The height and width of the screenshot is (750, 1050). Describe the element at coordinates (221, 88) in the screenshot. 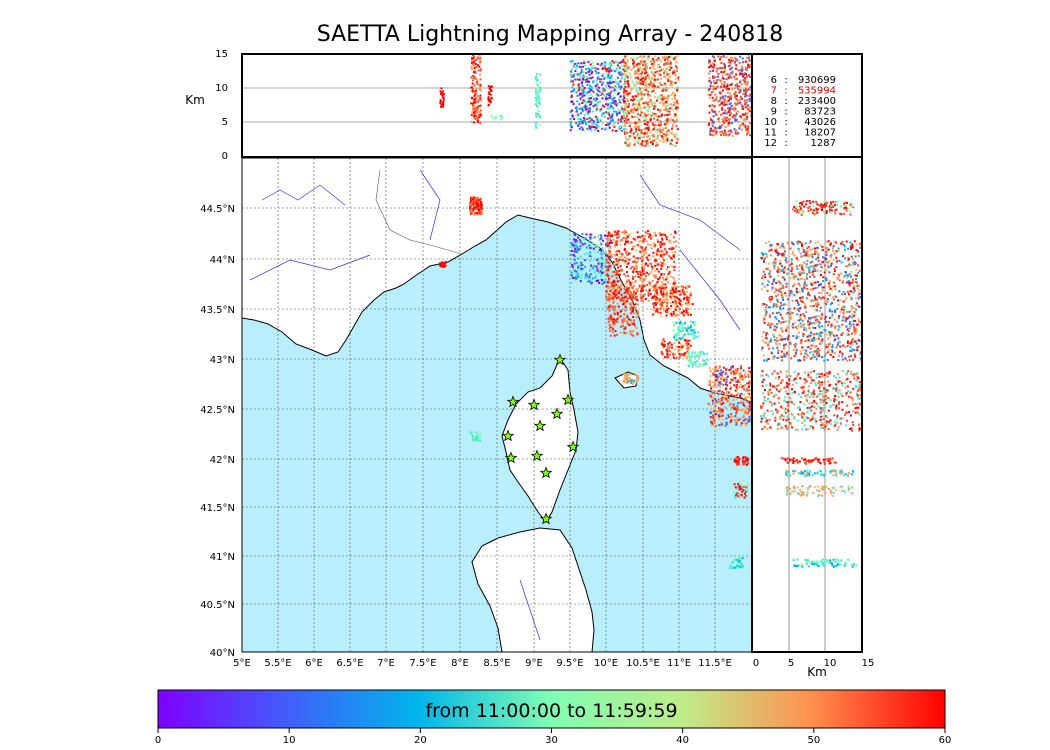

I see `alt-tick-label-top: 10` at that location.